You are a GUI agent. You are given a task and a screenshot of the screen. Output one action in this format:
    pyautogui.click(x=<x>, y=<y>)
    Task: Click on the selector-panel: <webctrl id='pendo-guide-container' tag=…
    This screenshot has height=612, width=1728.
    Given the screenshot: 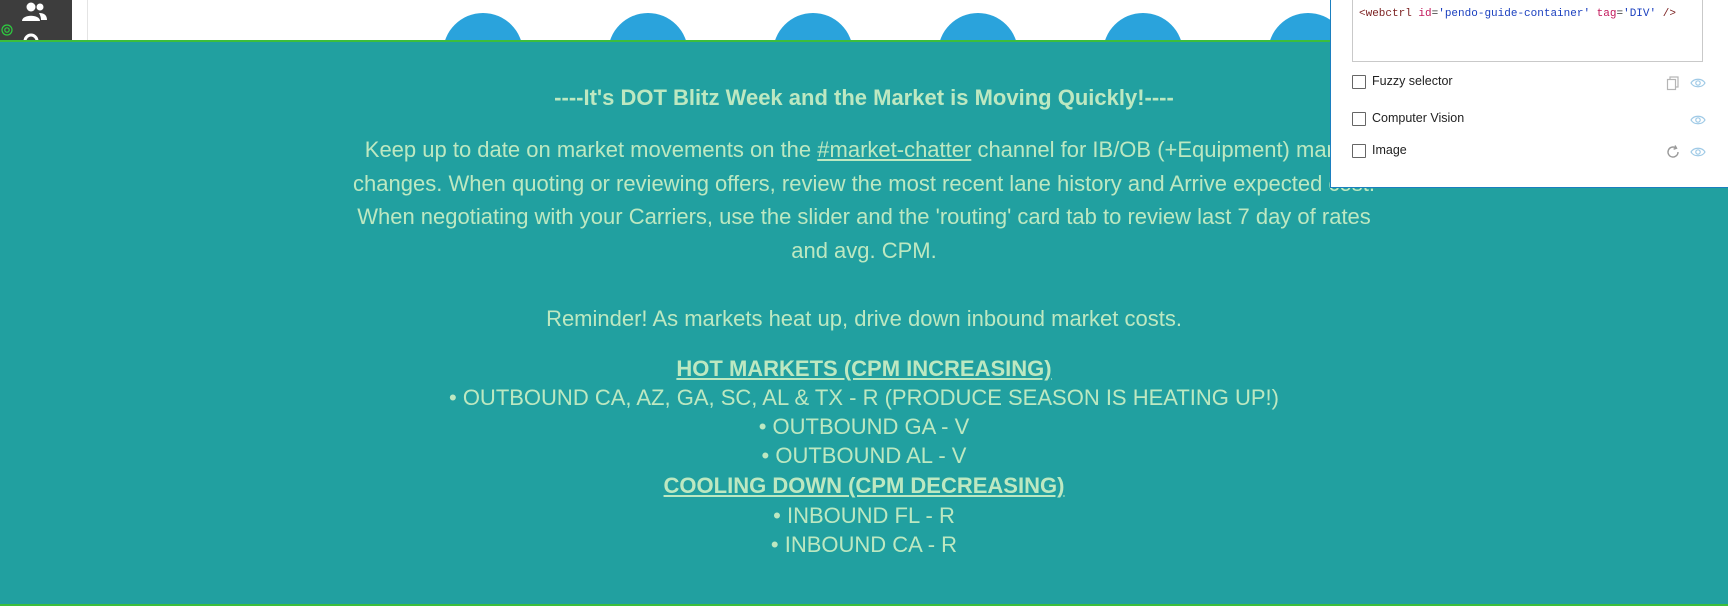 What is the action you would take?
    pyautogui.click(x=1529, y=94)
    